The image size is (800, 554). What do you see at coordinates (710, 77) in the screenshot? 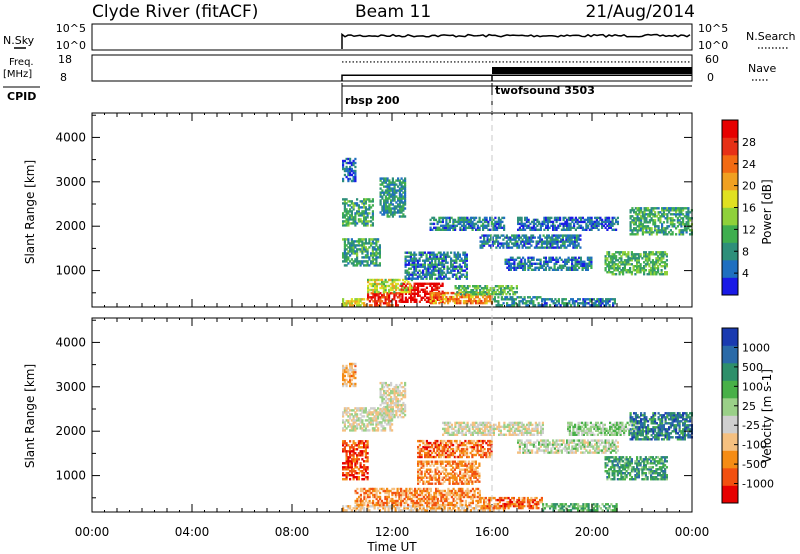
I see `nave-tick-bottom: 0` at bounding box center [710, 77].